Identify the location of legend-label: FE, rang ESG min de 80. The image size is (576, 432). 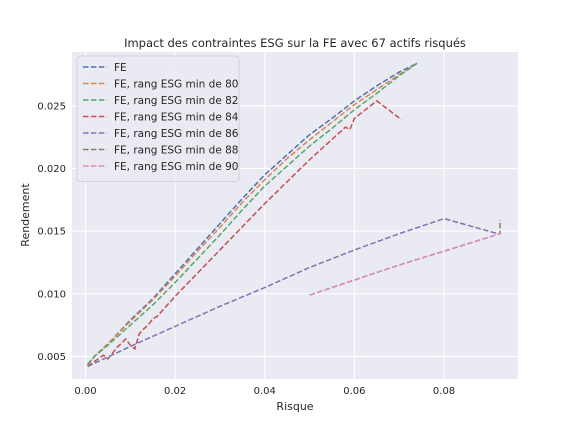
(176, 84).